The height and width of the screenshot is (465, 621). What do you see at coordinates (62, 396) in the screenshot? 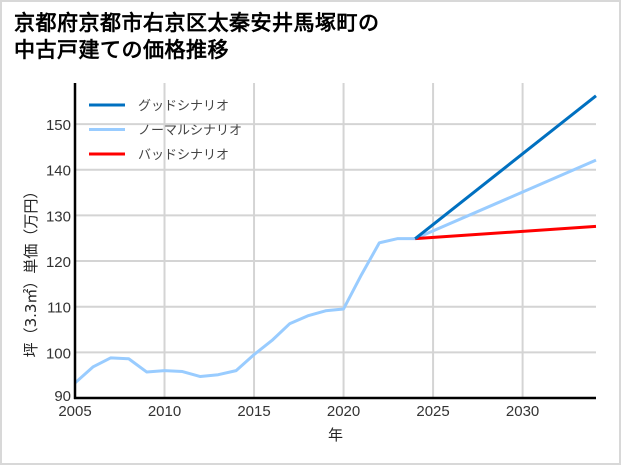
I see `y-tick-label: 90` at bounding box center [62, 396].